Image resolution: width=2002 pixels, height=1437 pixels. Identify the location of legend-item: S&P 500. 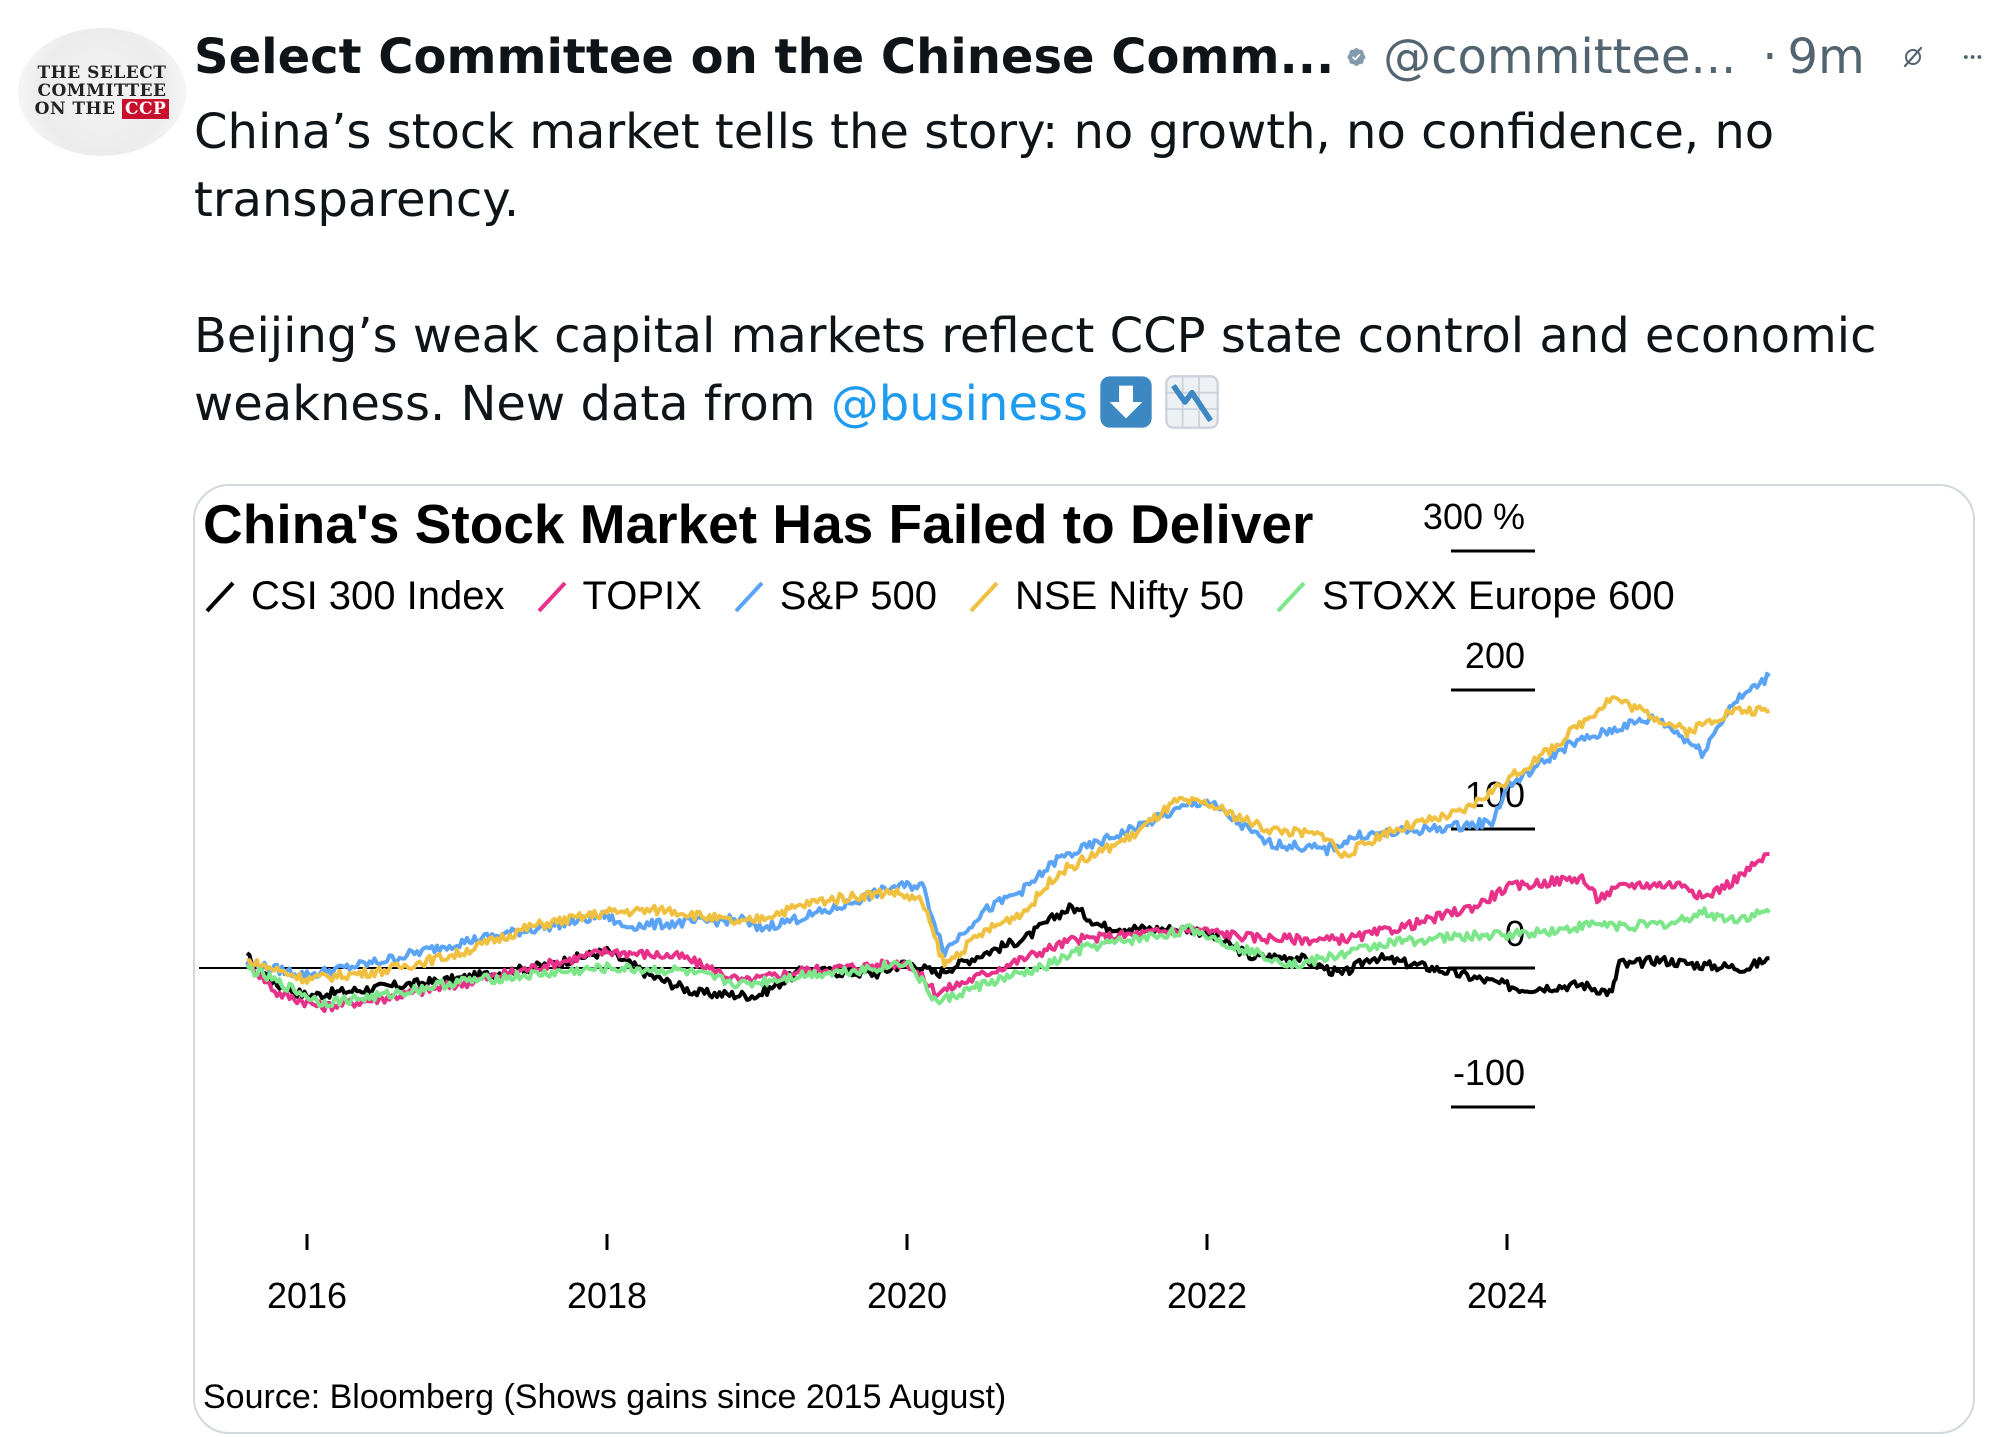
(834, 596).